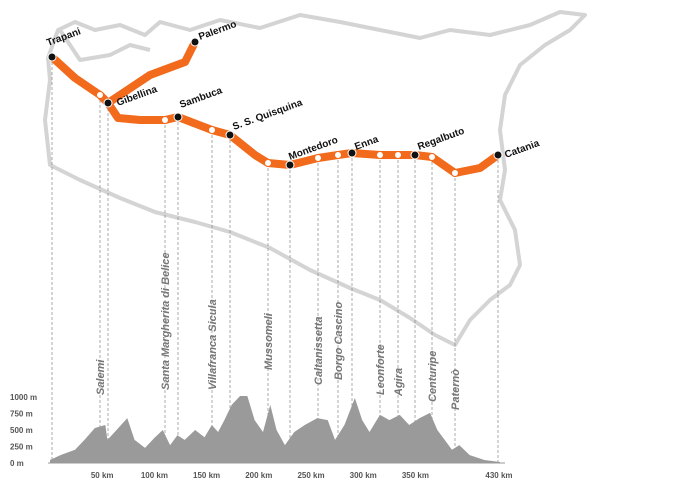 This screenshot has width=700, height=500. Describe the element at coordinates (213, 344) in the screenshot. I see `town-label: Villafranca Sicula` at that location.